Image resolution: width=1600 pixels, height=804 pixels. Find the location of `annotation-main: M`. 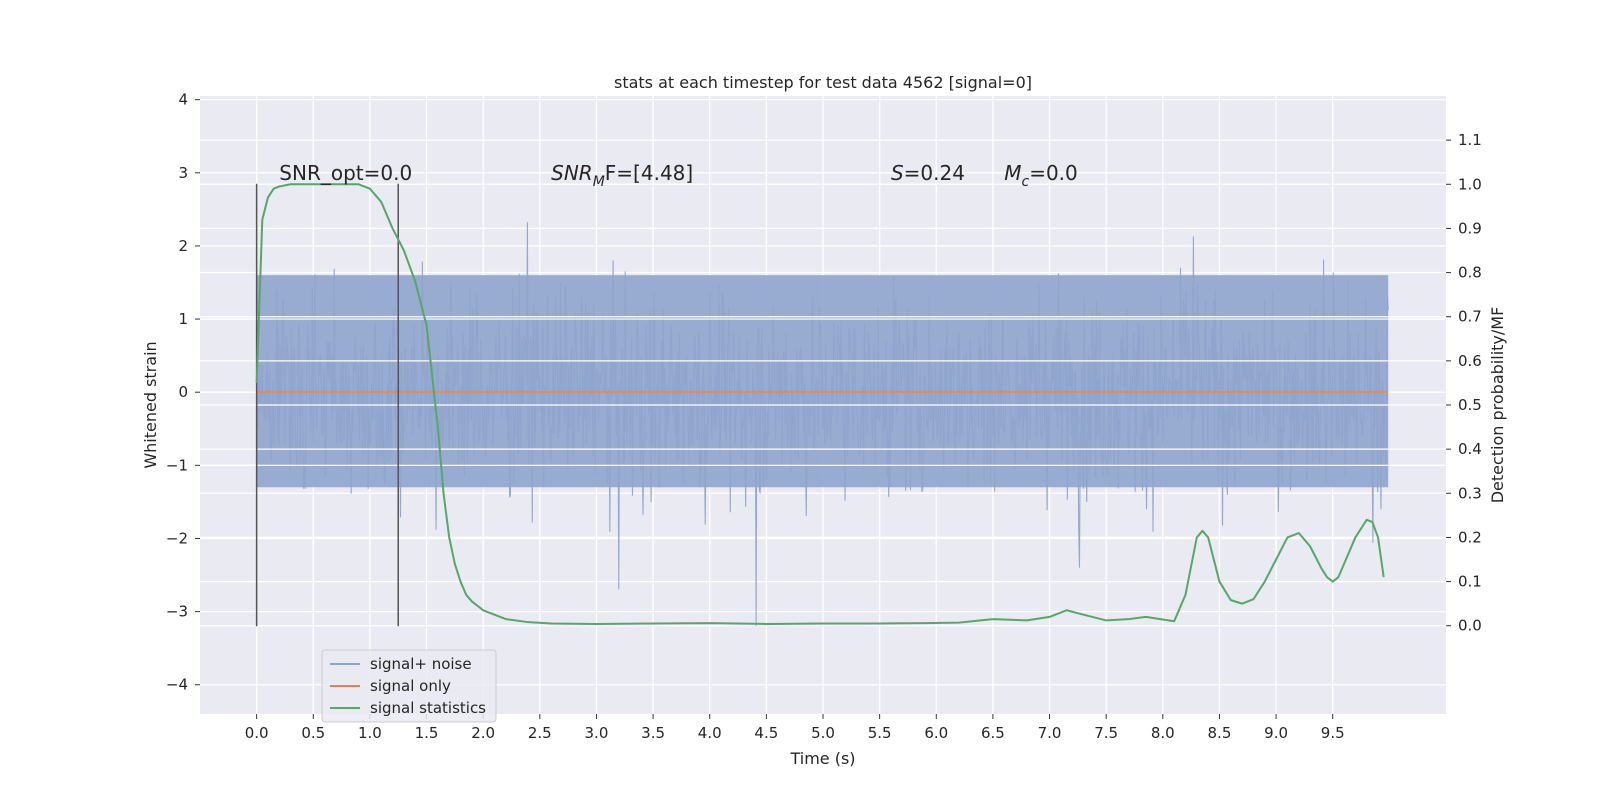

annotation-main: M is located at coordinates (1012, 173).